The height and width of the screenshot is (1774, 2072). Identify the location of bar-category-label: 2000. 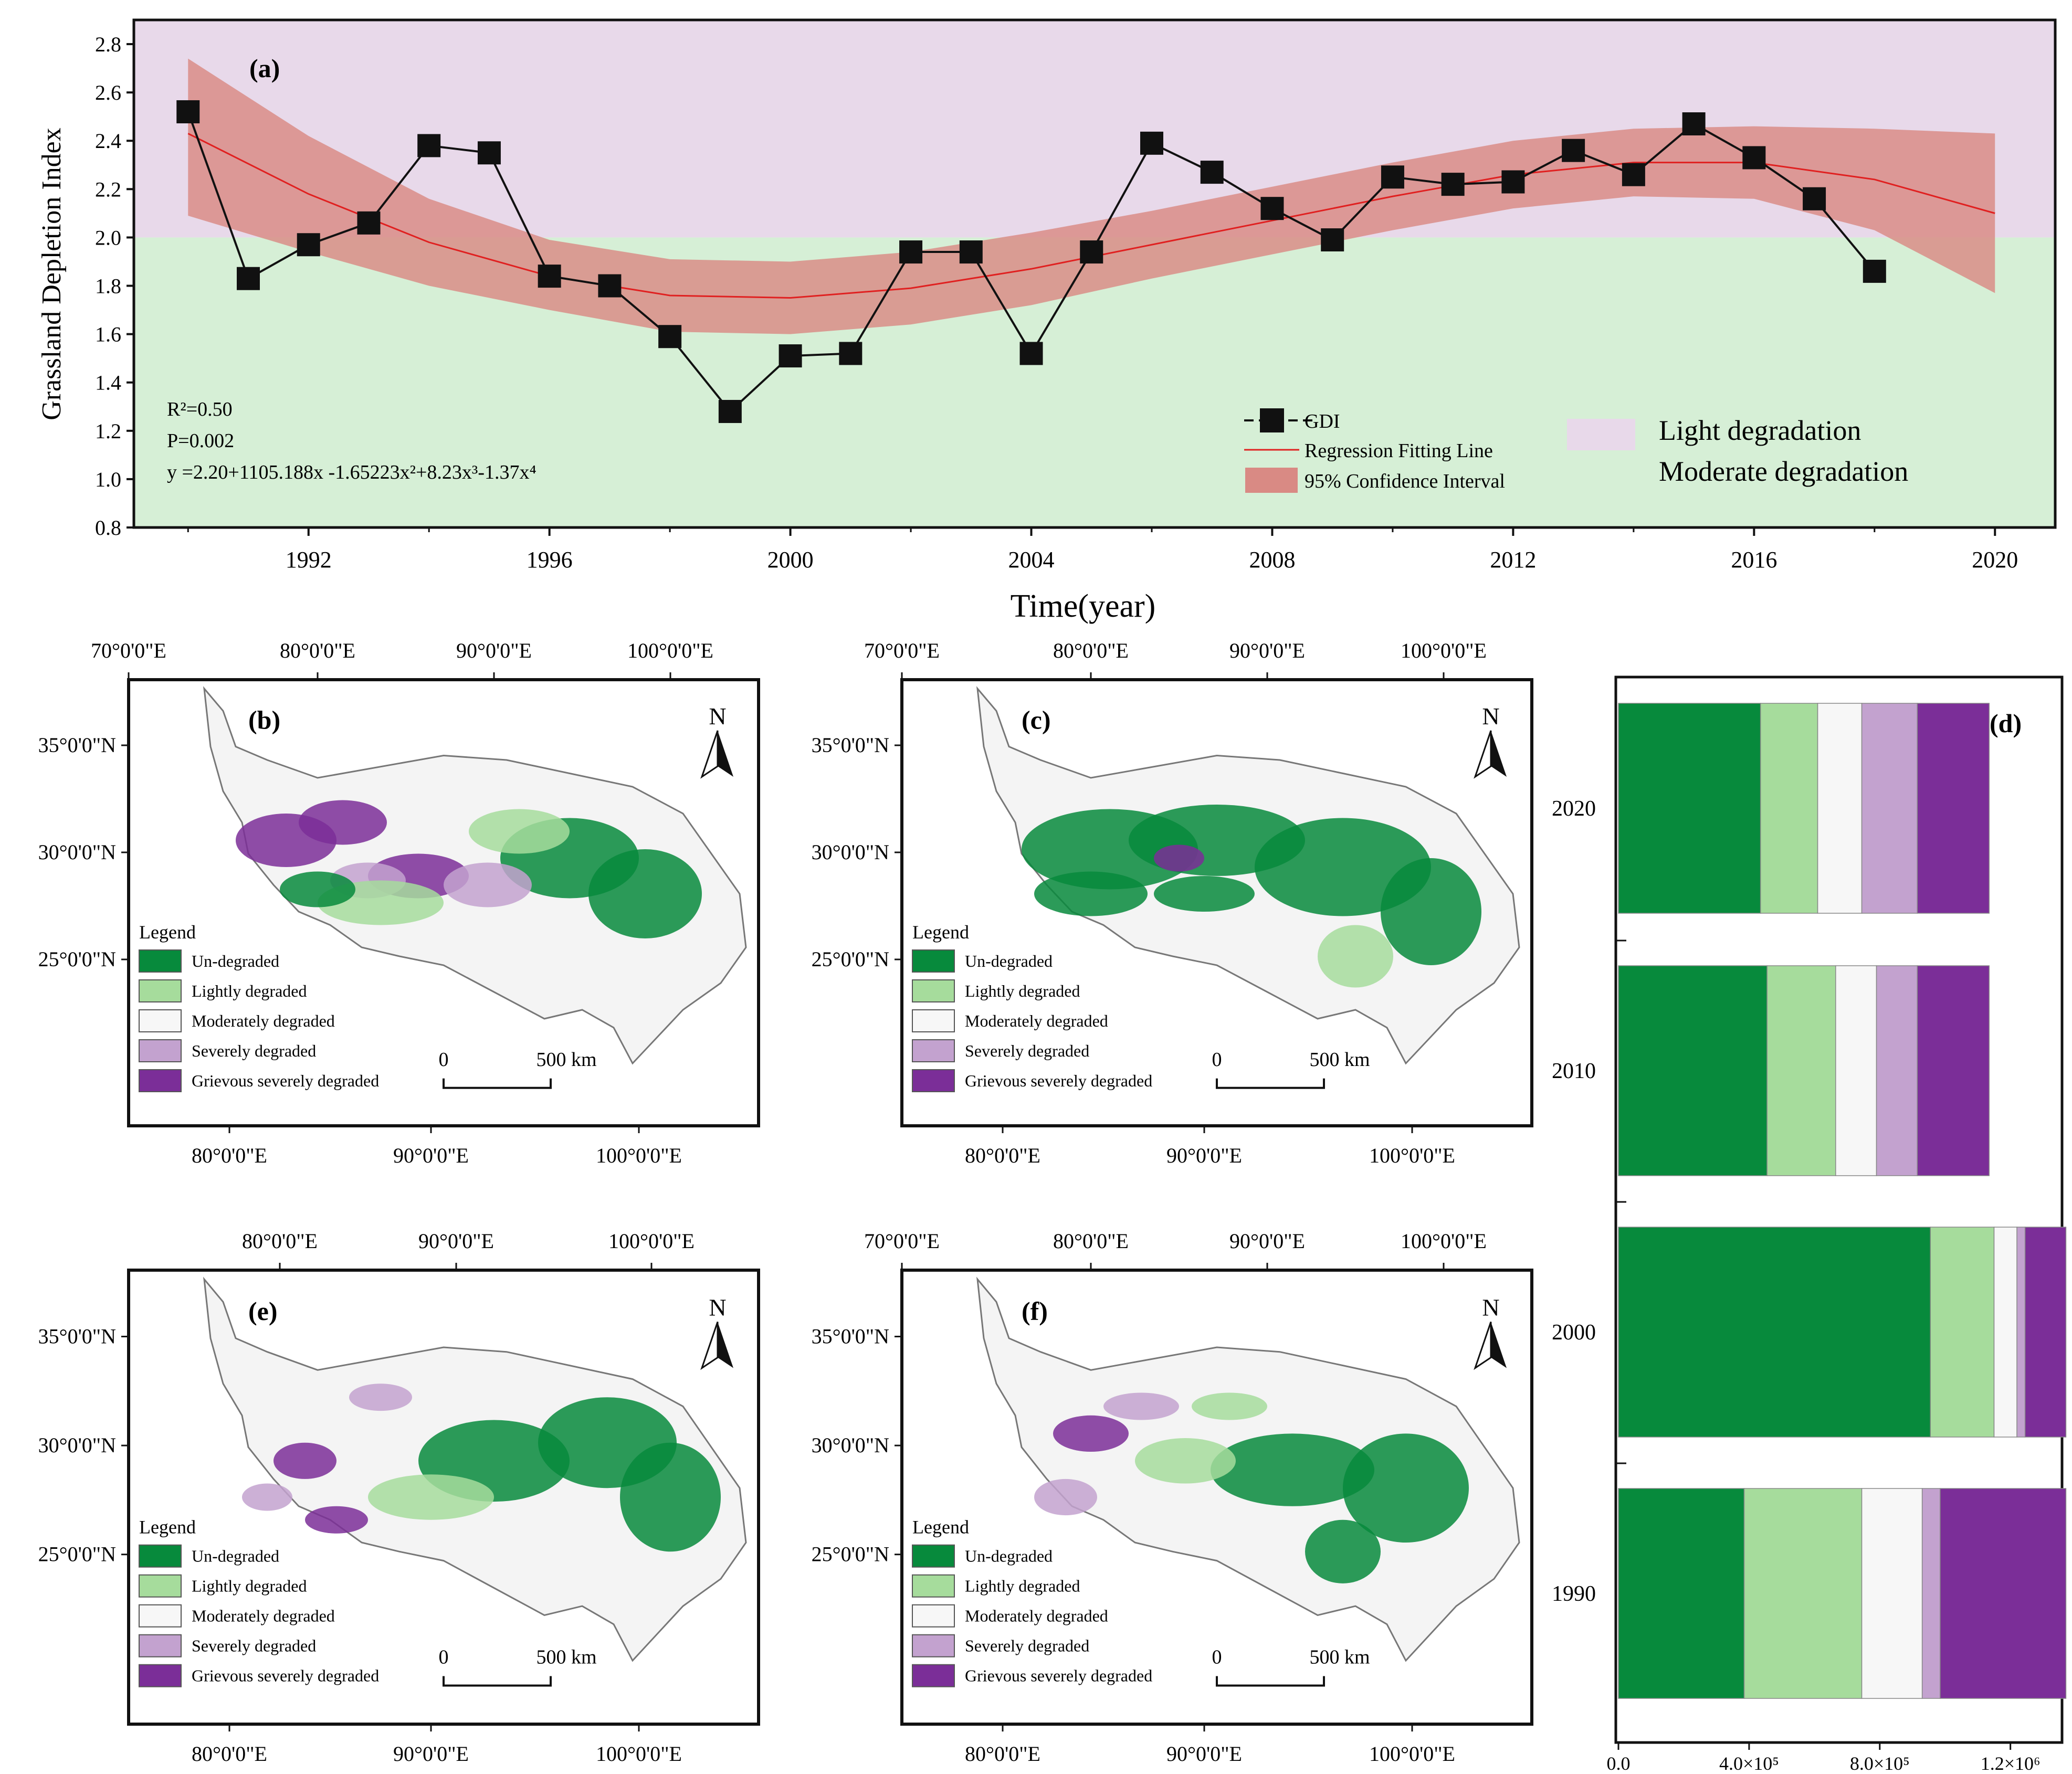
(1574, 1333).